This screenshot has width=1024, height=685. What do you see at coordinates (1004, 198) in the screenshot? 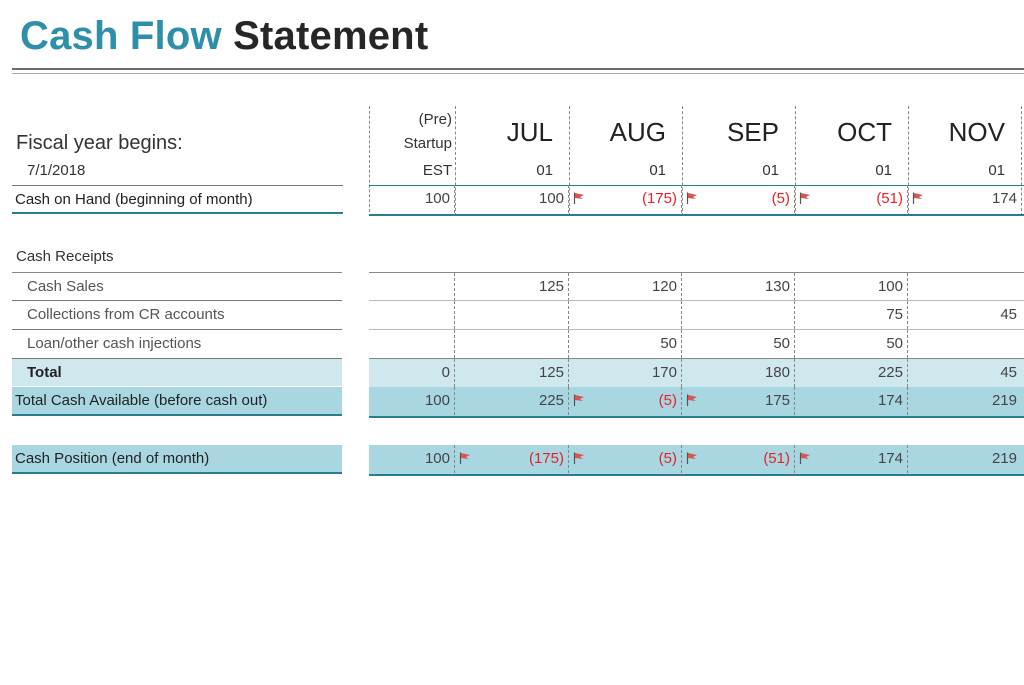
I see `cell-cash-on-hand-5: 174` at bounding box center [1004, 198].